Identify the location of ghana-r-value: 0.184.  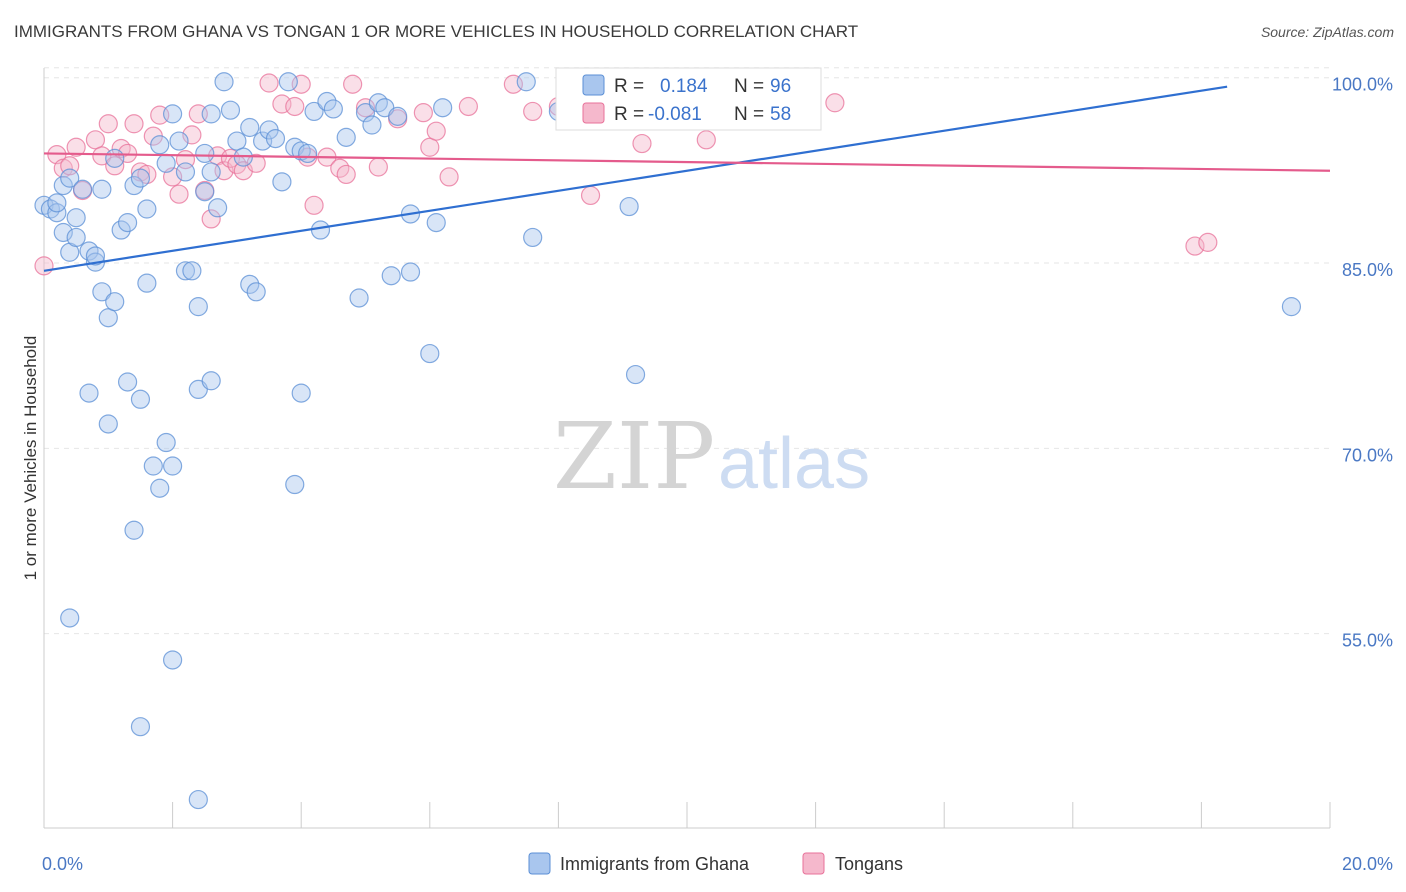
(684, 86).